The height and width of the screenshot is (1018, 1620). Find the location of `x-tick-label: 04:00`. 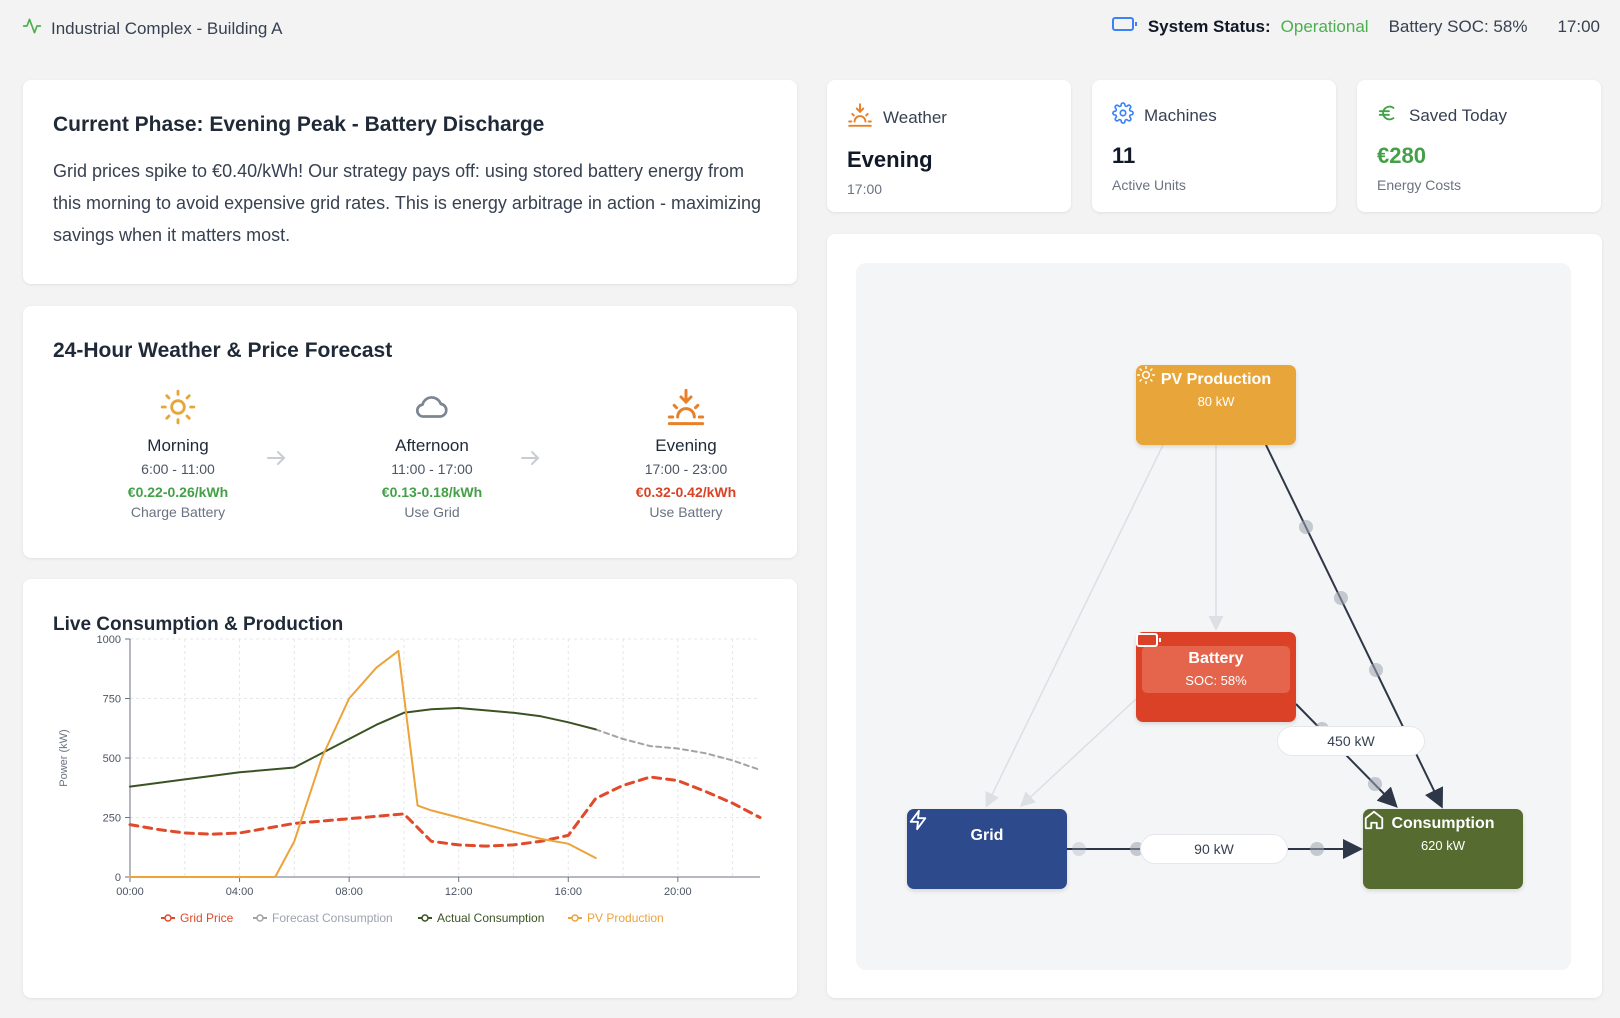

x-tick-label: 04:00 is located at coordinates (240, 892).